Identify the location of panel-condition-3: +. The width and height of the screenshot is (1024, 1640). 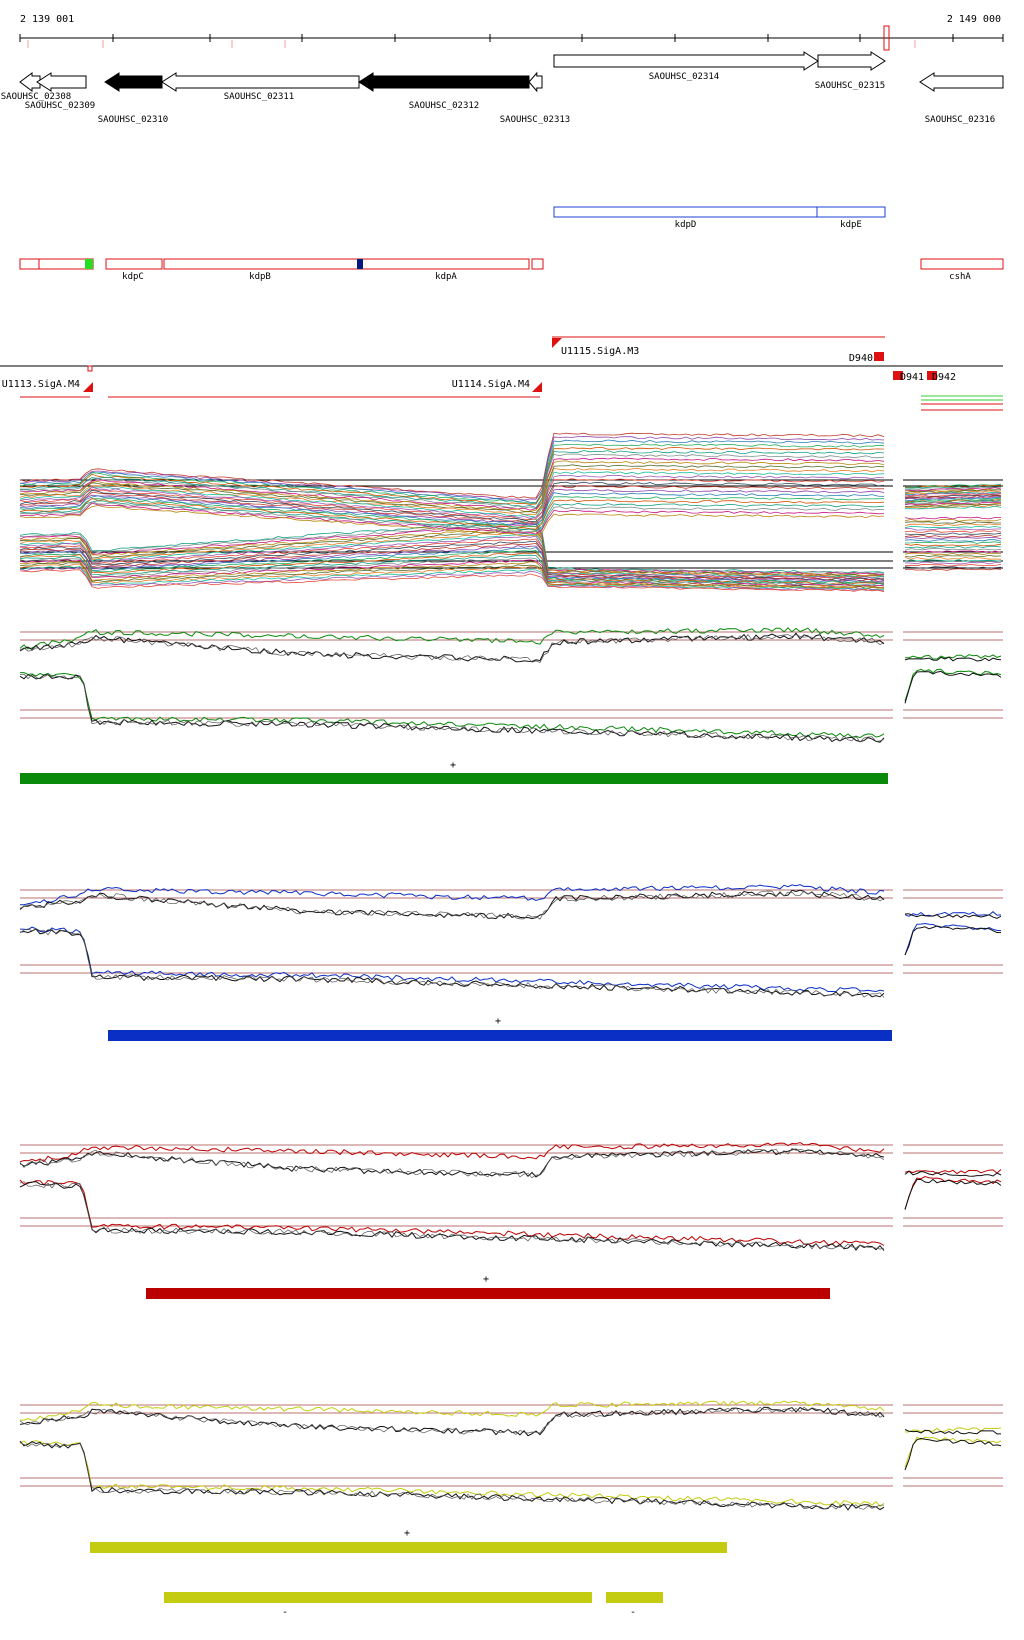
(511, 1217).